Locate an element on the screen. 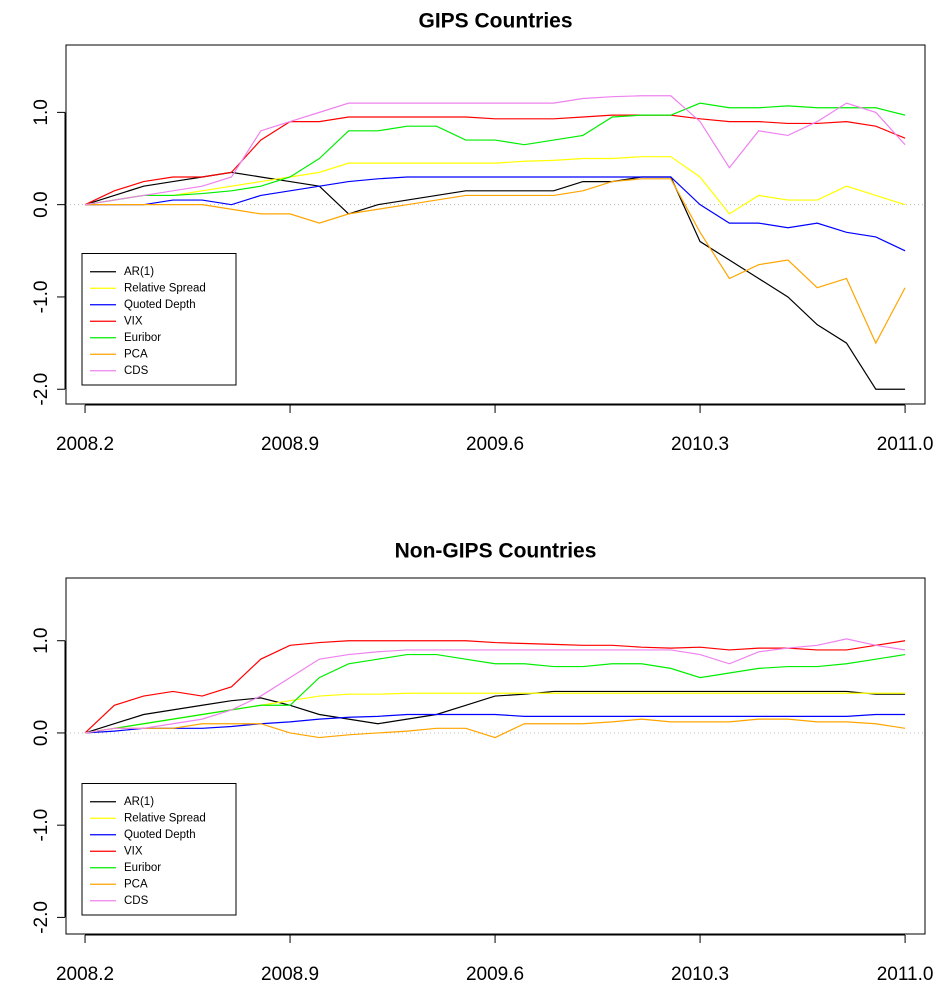 The width and height of the screenshot is (943, 988). chart-title: GIPS Countries is located at coordinates (495, 21).